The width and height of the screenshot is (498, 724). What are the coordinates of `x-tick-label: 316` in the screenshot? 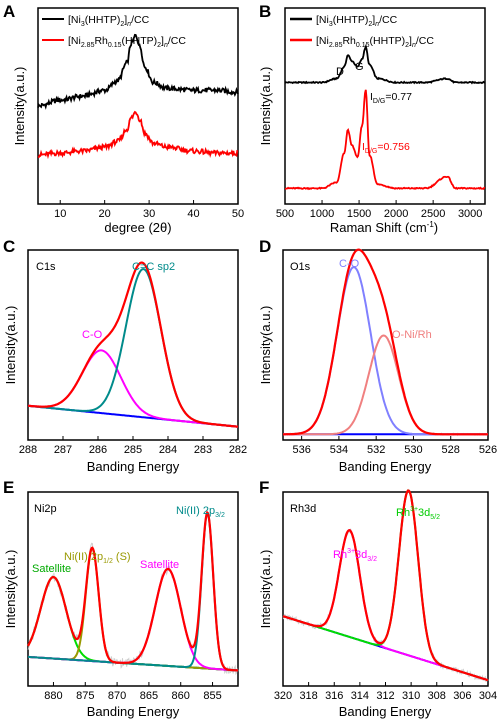 It's located at (334, 696).